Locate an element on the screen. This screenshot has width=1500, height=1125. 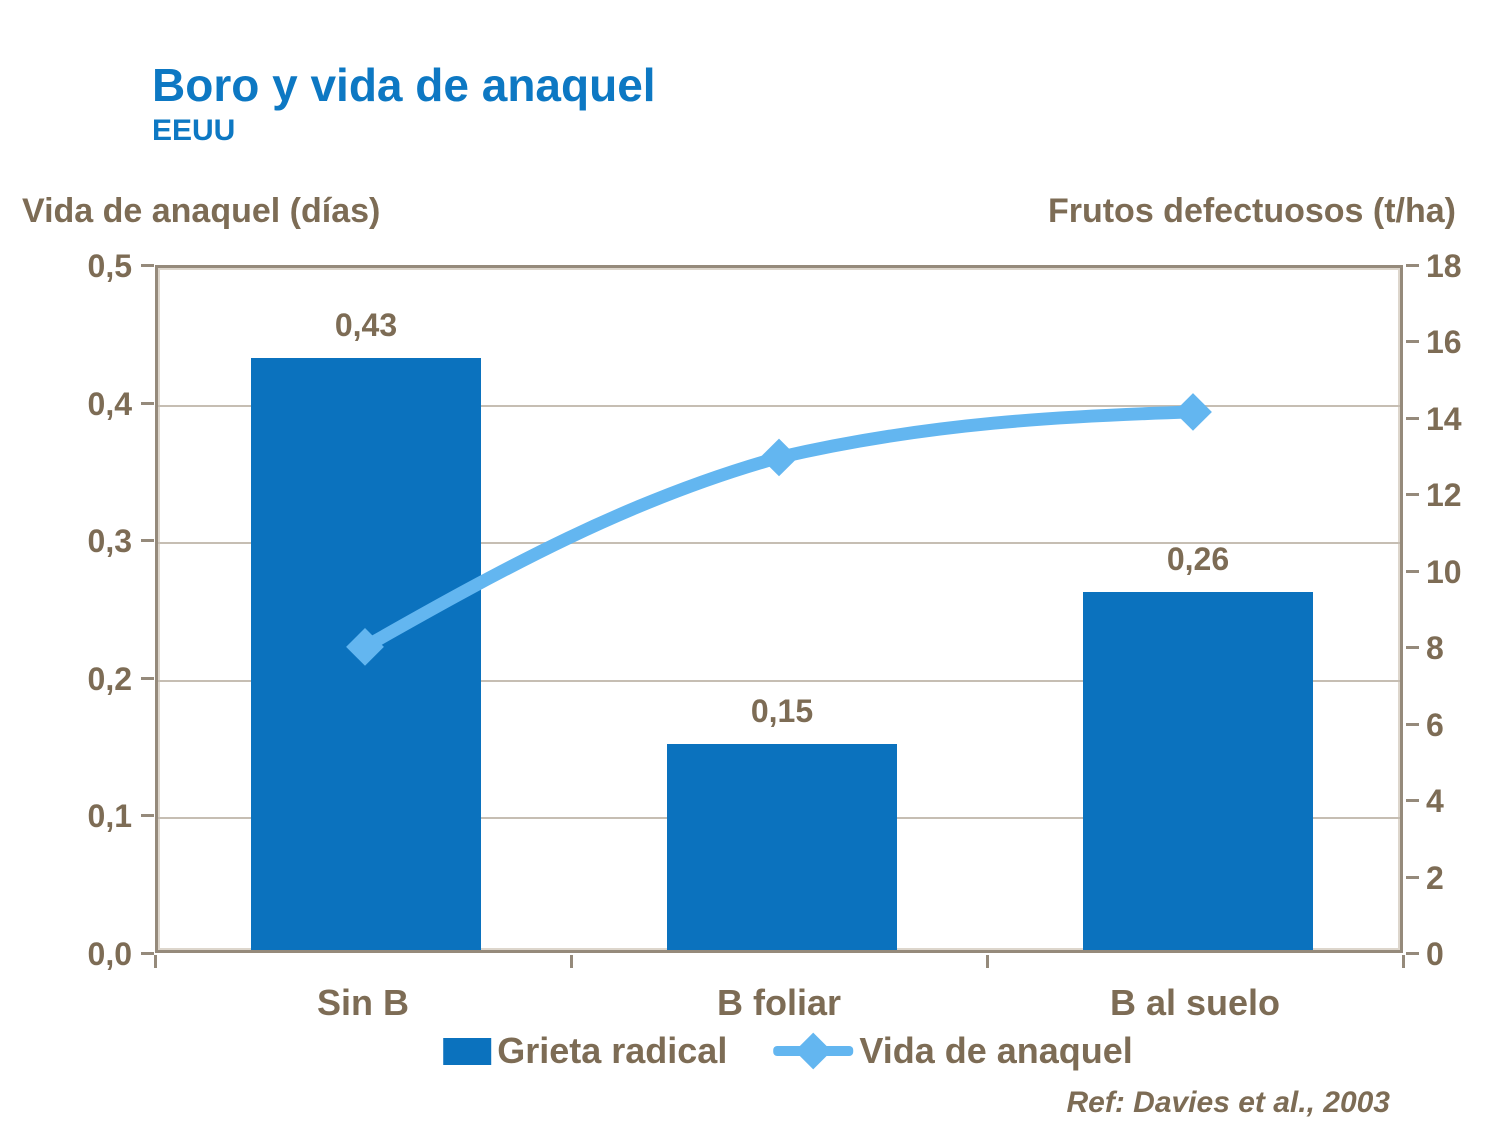
left-axis-tick-label: 0,1 is located at coordinates (109, 816).